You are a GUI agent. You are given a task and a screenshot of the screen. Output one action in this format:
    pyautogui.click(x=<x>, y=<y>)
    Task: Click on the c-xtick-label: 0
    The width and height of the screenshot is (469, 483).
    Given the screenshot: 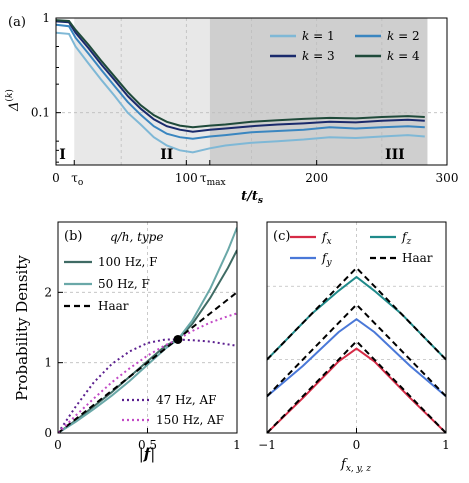 What is the action you would take?
    pyautogui.click(x=357, y=445)
    